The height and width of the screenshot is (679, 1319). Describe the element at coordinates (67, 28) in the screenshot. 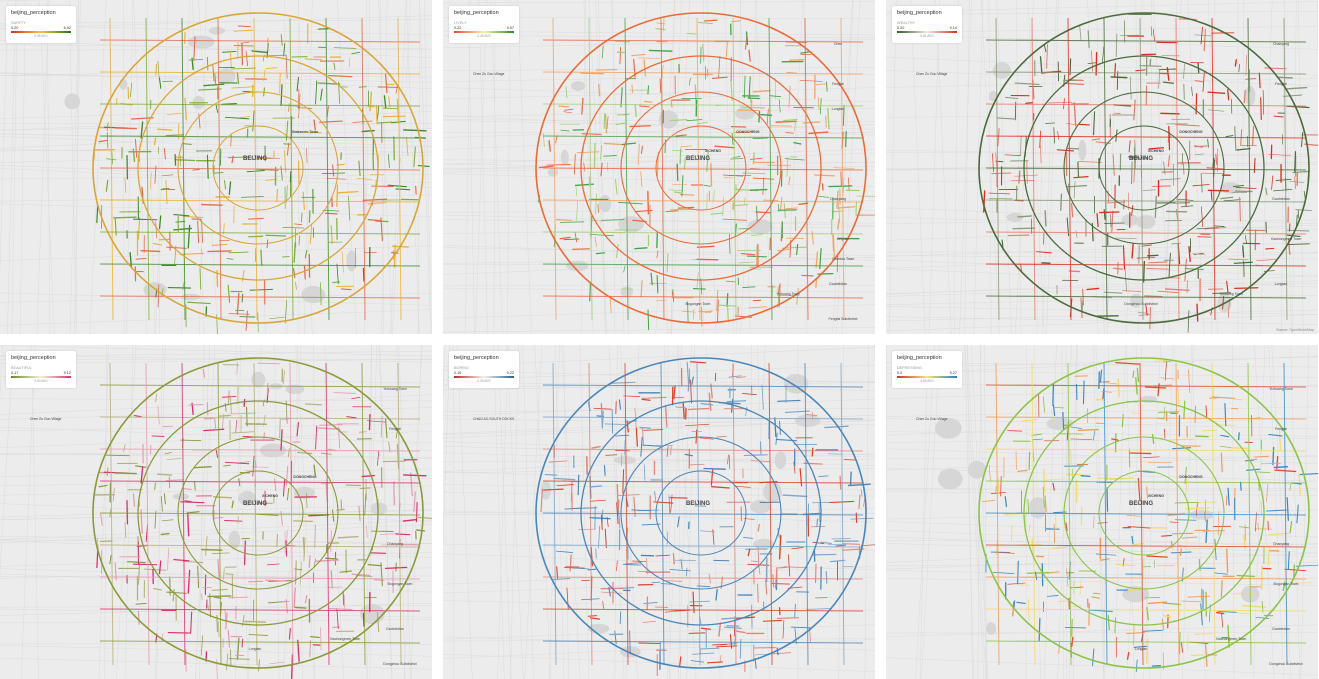

I see `legend-max: 6.92` at that location.